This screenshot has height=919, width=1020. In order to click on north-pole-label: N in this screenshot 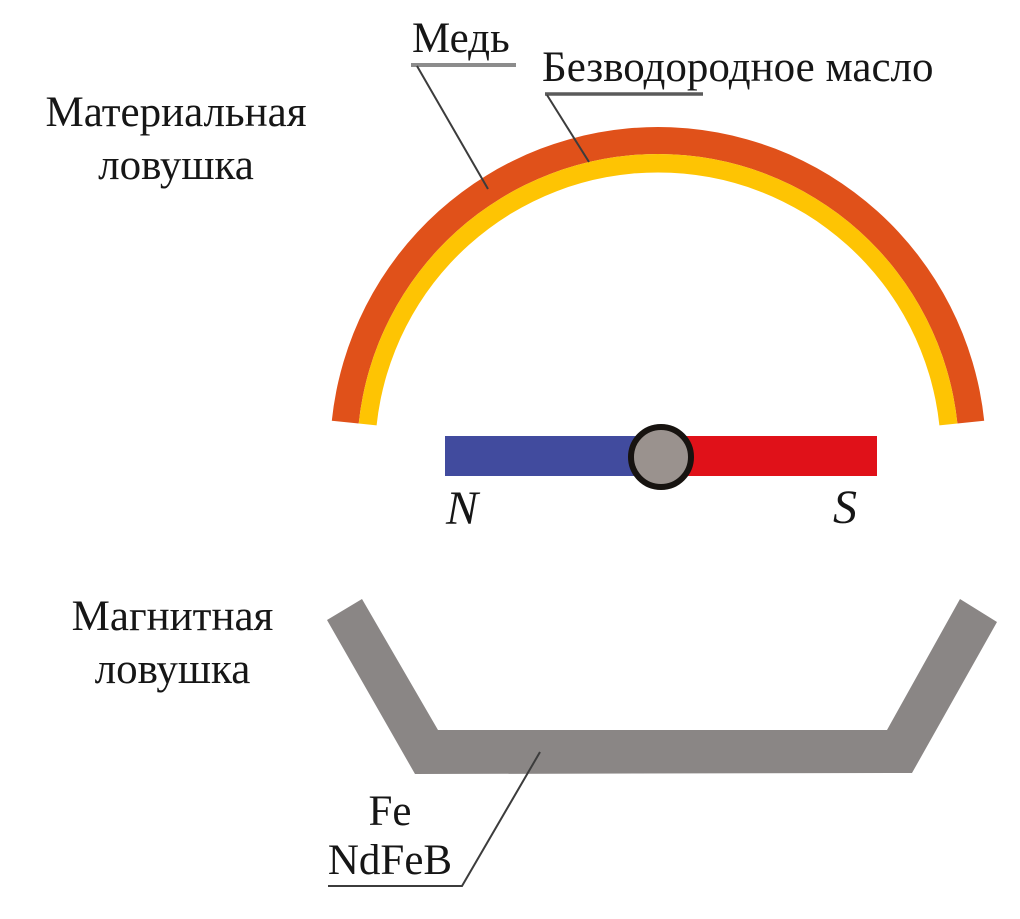, I will do `click(462, 508)`.